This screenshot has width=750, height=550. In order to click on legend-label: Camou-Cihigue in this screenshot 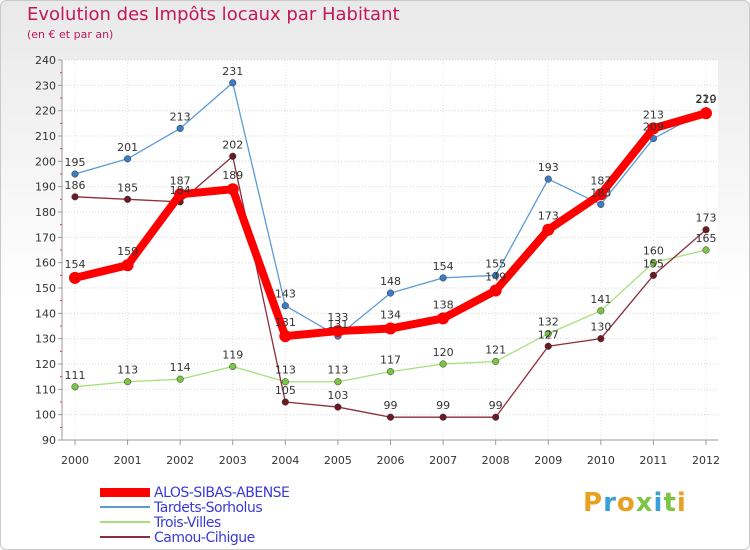, I will do `click(204, 538)`.